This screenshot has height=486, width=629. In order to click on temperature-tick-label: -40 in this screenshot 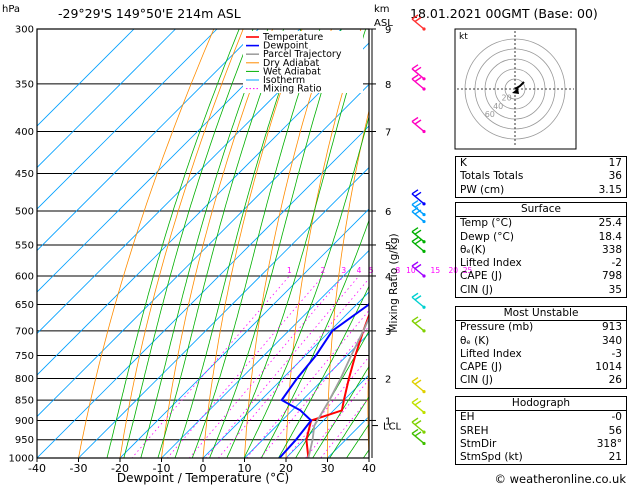, I will do `click(37, 468)`.